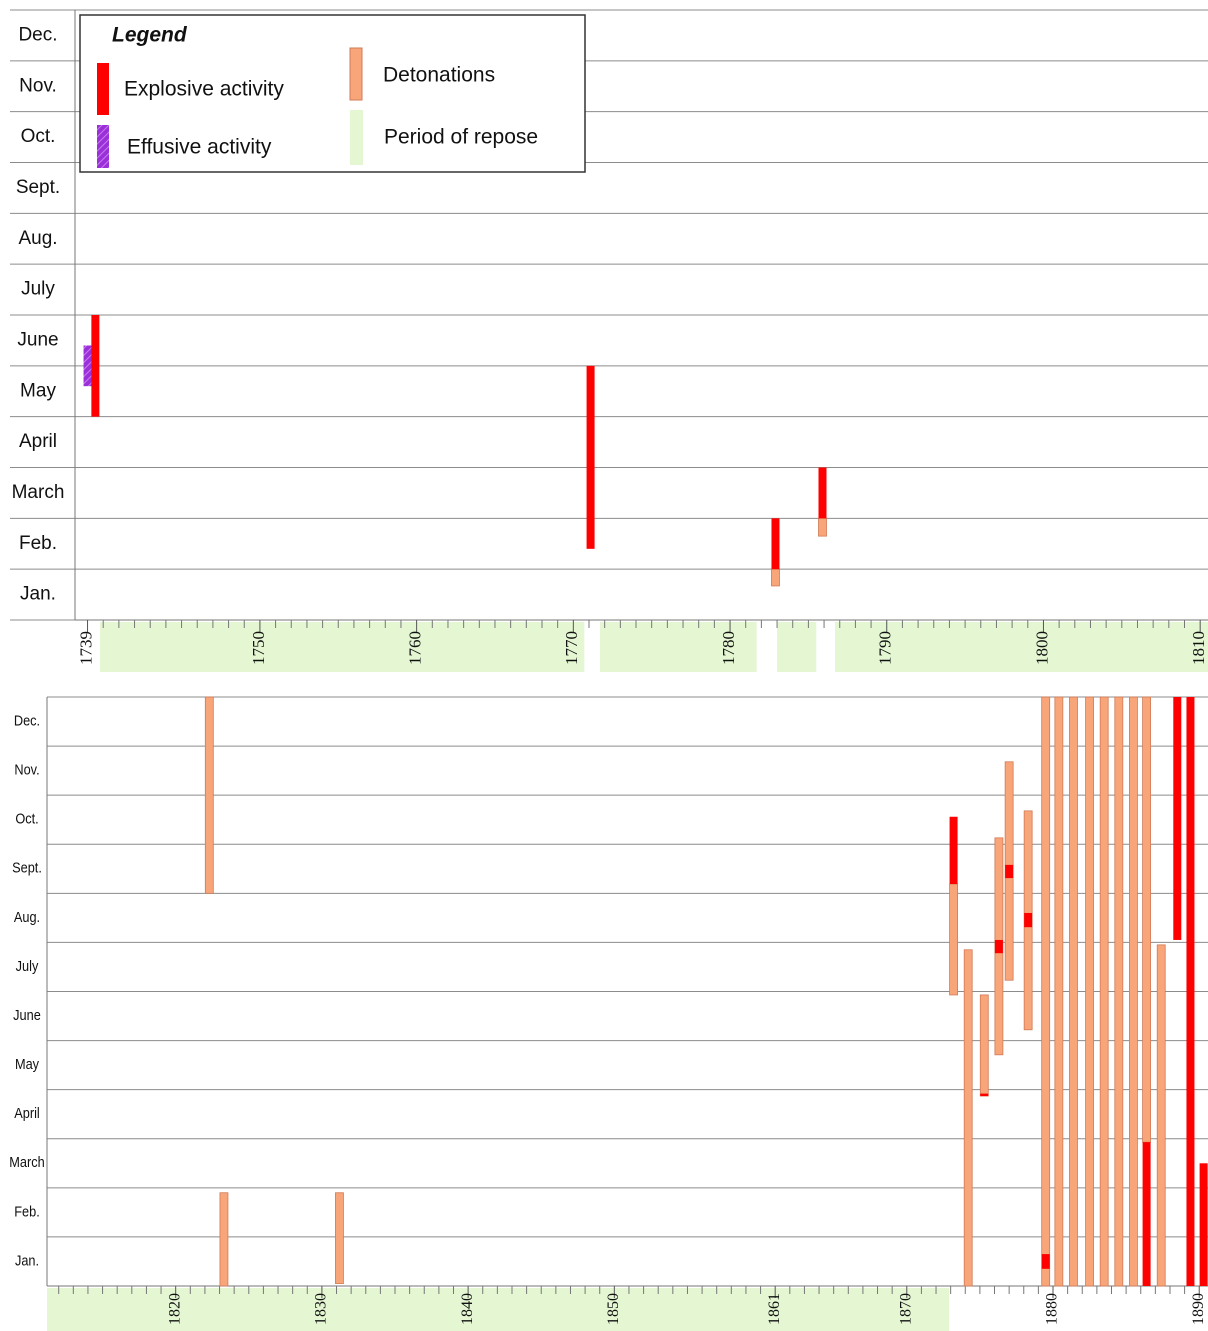 This screenshot has width=1208, height=1331. I want to click on legend-box, so click(332, 93).